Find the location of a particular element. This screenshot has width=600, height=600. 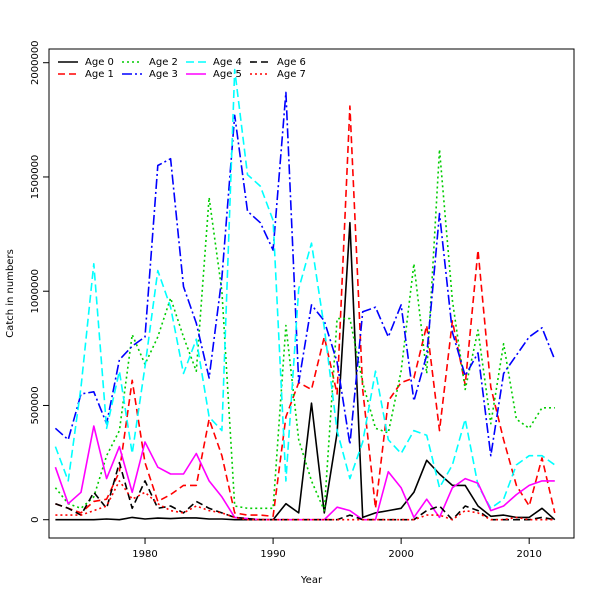

x-tick-label: 2010 is located at coordinates (528, 554).